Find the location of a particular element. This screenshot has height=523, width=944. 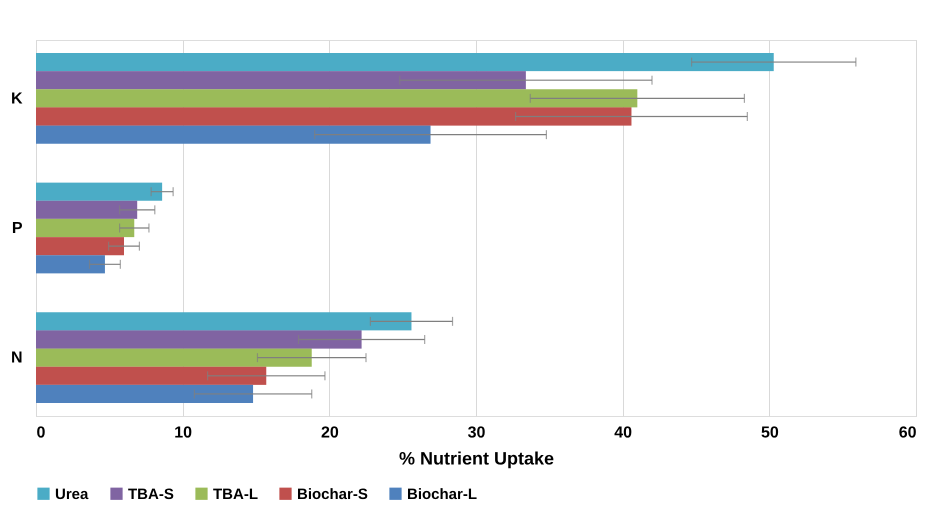

x-tick-label: 60 is located at coordinates (907, 433).